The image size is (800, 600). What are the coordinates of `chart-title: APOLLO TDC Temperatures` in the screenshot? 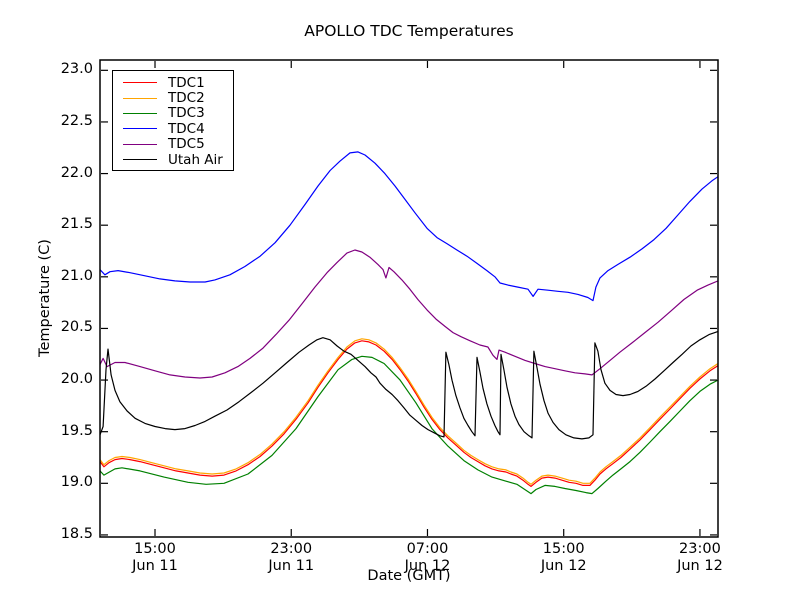 It's located at (409, 31).